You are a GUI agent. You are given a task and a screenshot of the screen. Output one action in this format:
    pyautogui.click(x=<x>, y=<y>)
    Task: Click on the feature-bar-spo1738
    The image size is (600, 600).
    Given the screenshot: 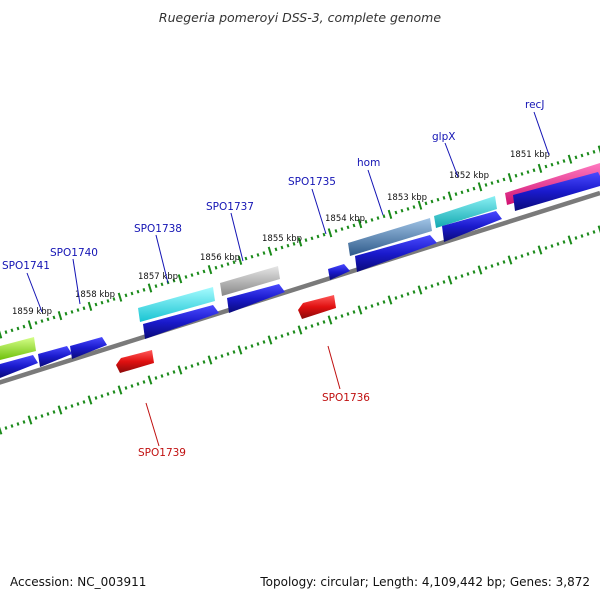 What is the action you would take?
    pyautogui.click(x=176, y=304)
    